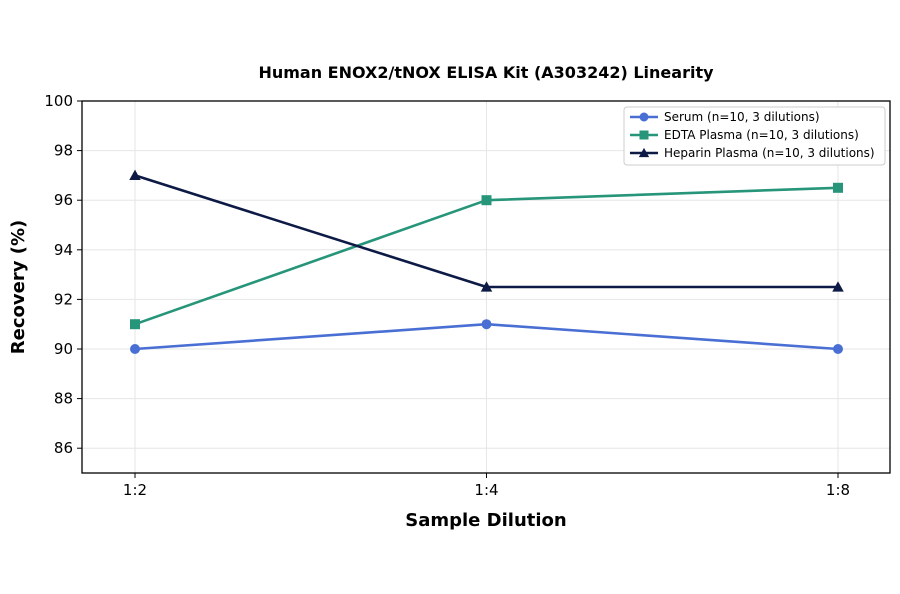 Image resolution: width=900 pixels, height=594 pixels. Describe the element at coordinates (63, 399) in the screenshot. I see `y-tick-label: 88` at that location.